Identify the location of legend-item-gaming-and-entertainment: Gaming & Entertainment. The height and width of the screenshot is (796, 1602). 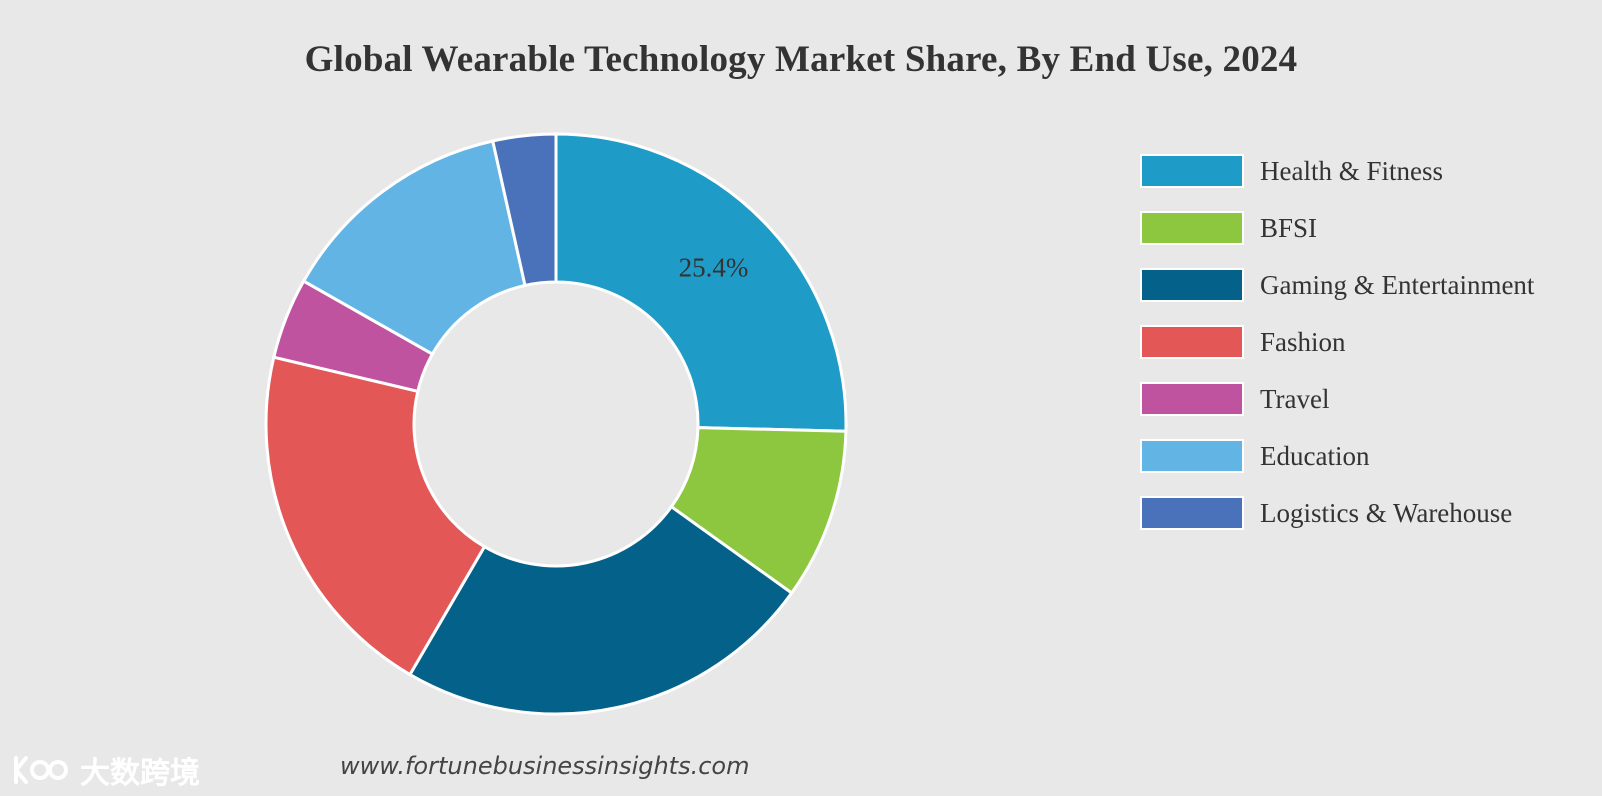
(1337, 296).